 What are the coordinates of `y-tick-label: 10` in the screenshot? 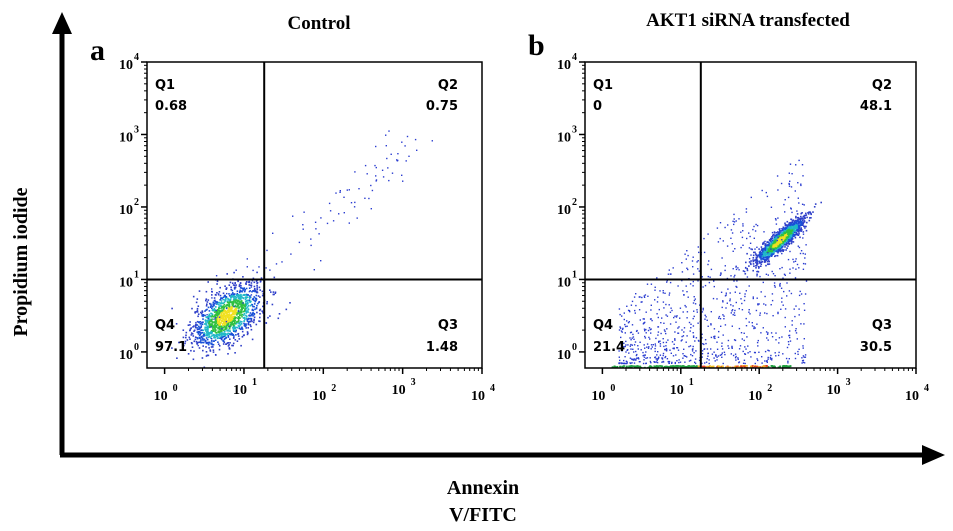 It's located at (564, 65).